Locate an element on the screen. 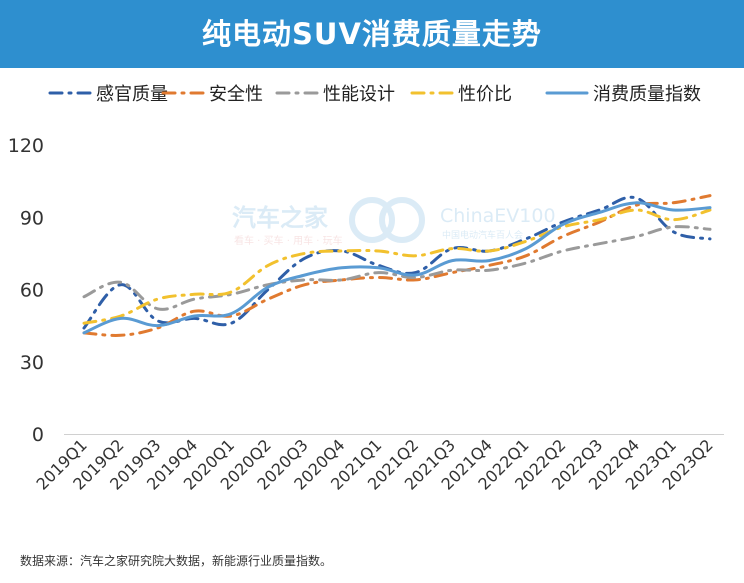  y-tick-label: 120 is located at coordinates (26, 146).